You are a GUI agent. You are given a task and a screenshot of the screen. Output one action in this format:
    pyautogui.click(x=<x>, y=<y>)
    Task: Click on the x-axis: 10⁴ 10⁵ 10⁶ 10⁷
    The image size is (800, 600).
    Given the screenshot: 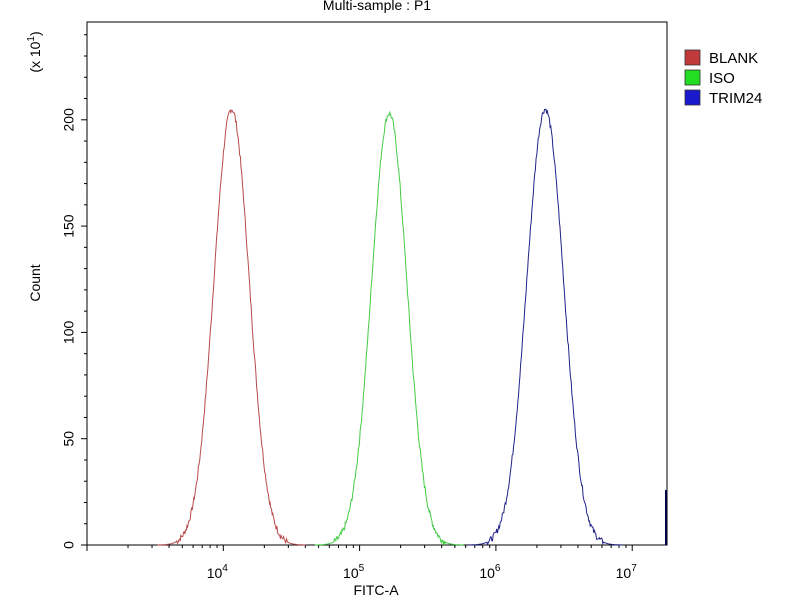 What is the action you would take?
    pyautogui.click(x=362, y=563)
    